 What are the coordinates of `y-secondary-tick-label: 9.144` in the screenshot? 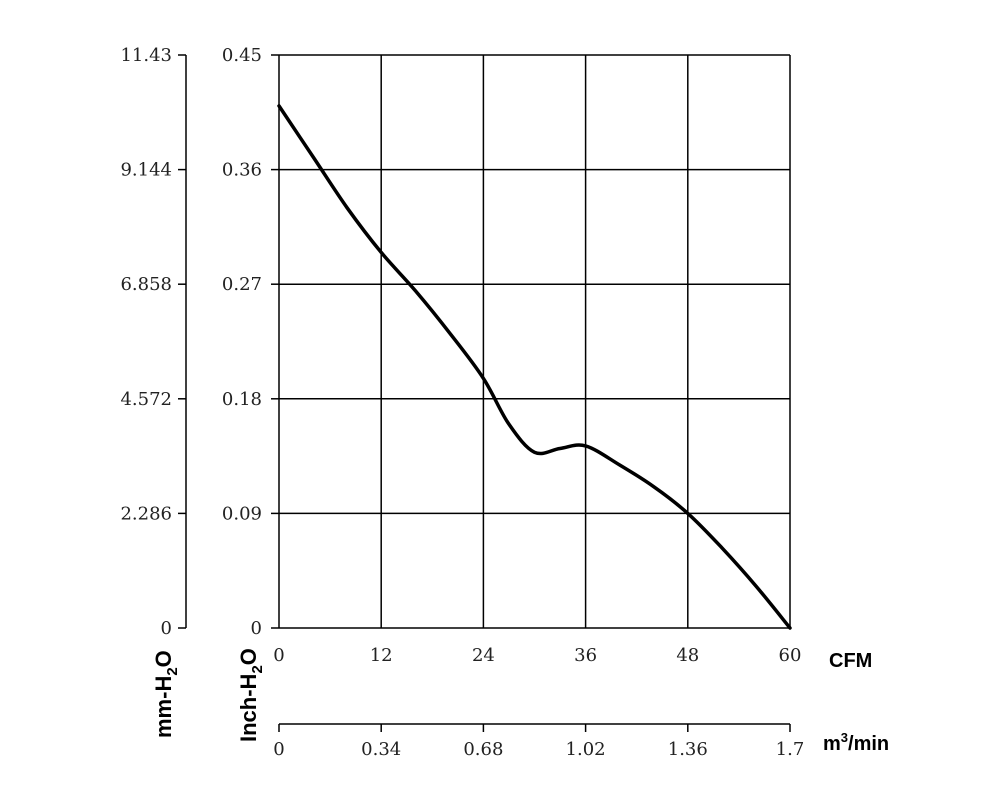 It's located at (146, 170).